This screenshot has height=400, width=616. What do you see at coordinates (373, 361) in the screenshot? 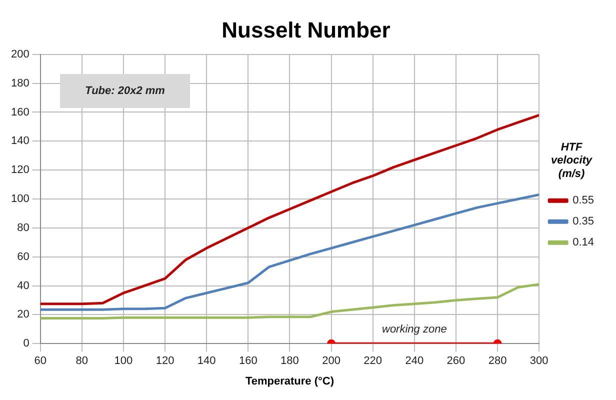
I see `x-tick-label: 220` at bounding box center [373, 361].